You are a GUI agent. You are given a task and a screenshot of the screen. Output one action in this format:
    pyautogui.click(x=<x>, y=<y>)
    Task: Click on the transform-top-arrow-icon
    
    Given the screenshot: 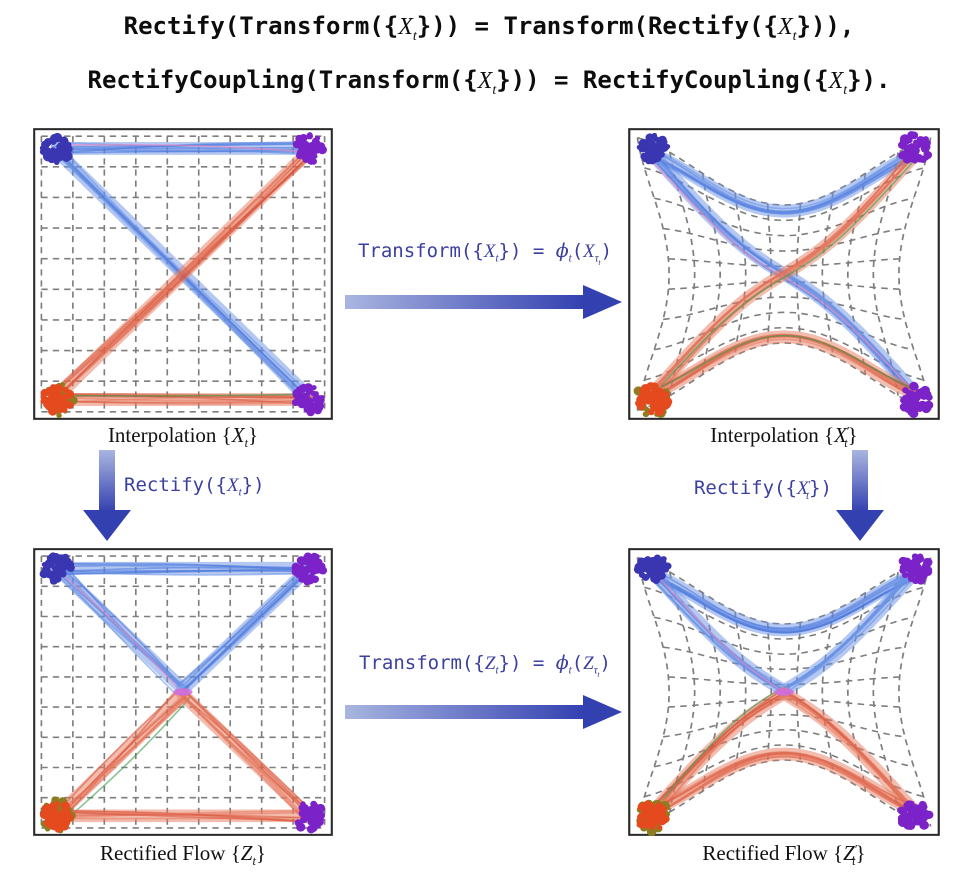 What is the action you would take?
    pyautogui.click(x=483, y=302)
    